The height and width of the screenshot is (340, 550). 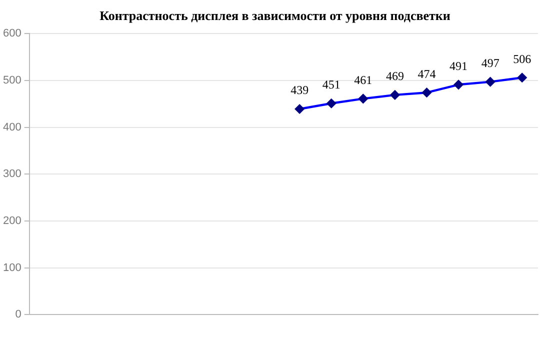 I want to click on data-label: 439, so click(x=299, y=90).